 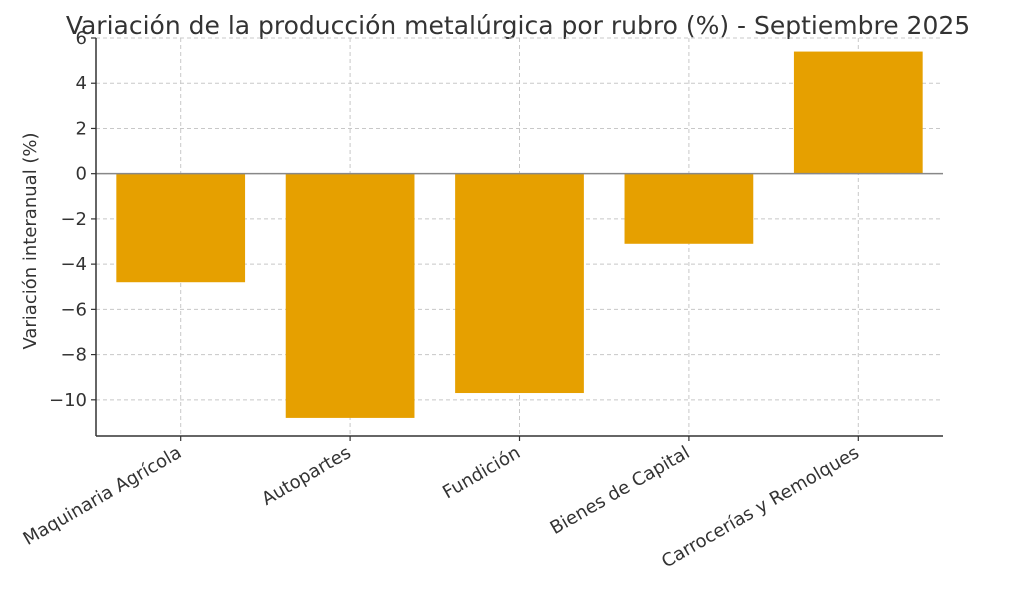 I want to click on y-tick-labels: 6 4 2 0 −2 −4 −6 −8 −10, so click(x=68, y=219).